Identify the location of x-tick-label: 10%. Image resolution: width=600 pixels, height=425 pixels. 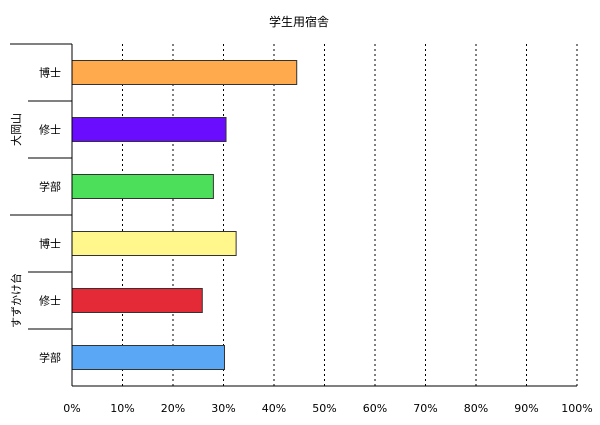
(122, 408).